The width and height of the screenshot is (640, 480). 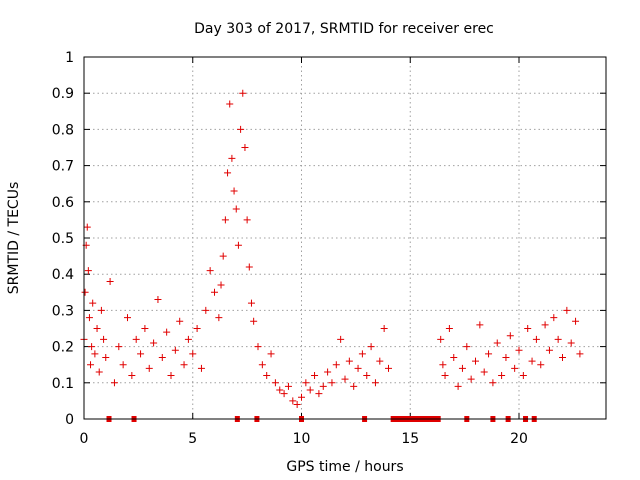 I want to click on y-tick-label: 0, so click(x=69, y=420).